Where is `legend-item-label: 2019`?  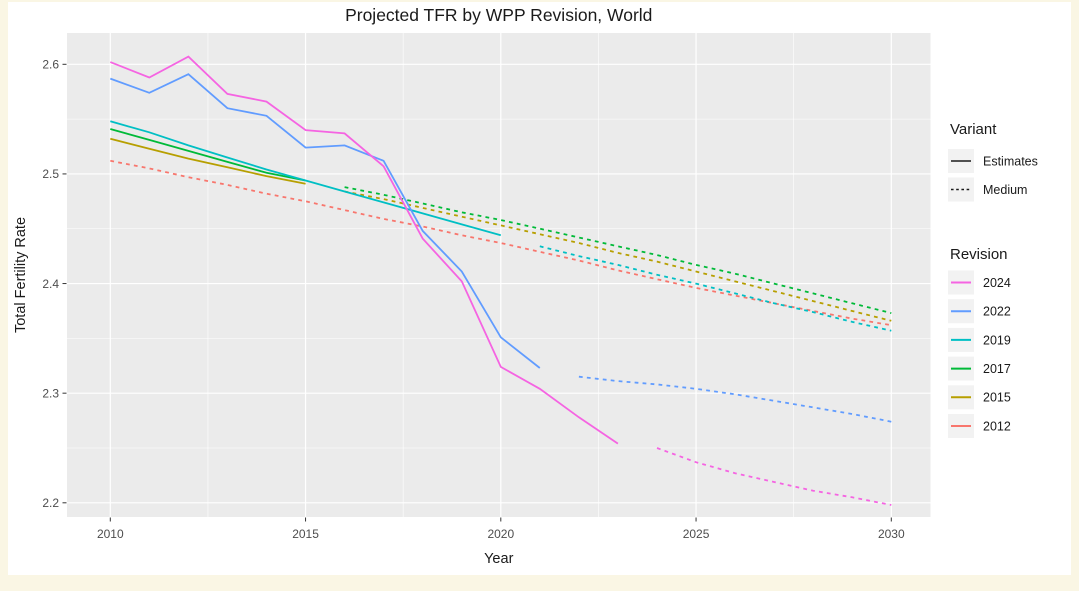
legend-item-label: 2019 is located at coordinates (997, 340).